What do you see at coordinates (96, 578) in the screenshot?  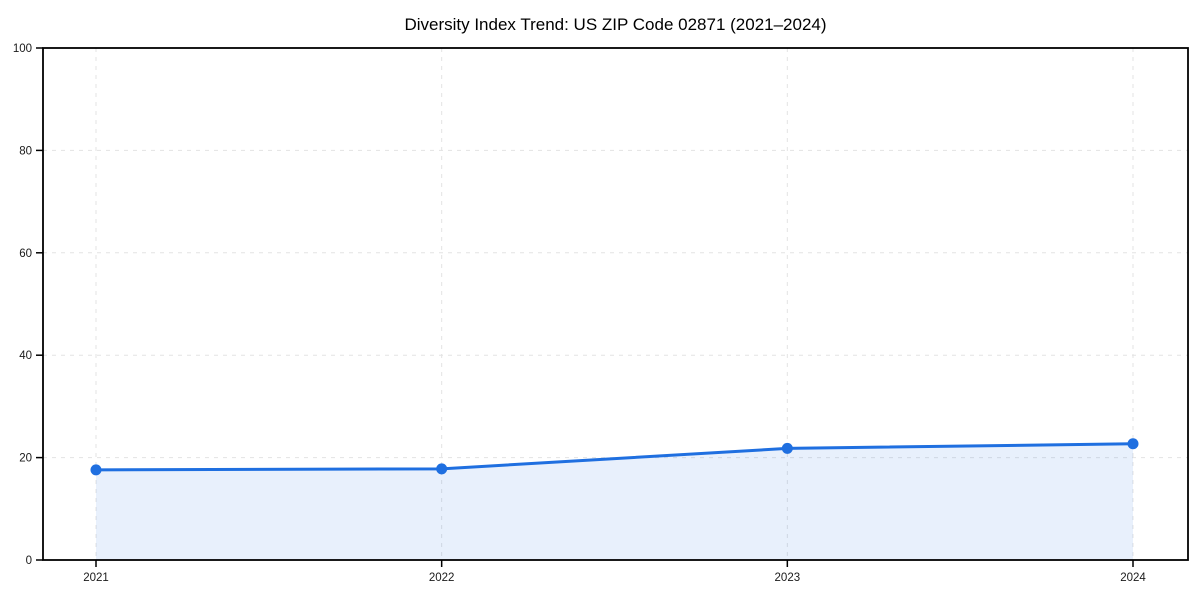 I see `x-tick-label: 2021` at bounding box center [96, 578].